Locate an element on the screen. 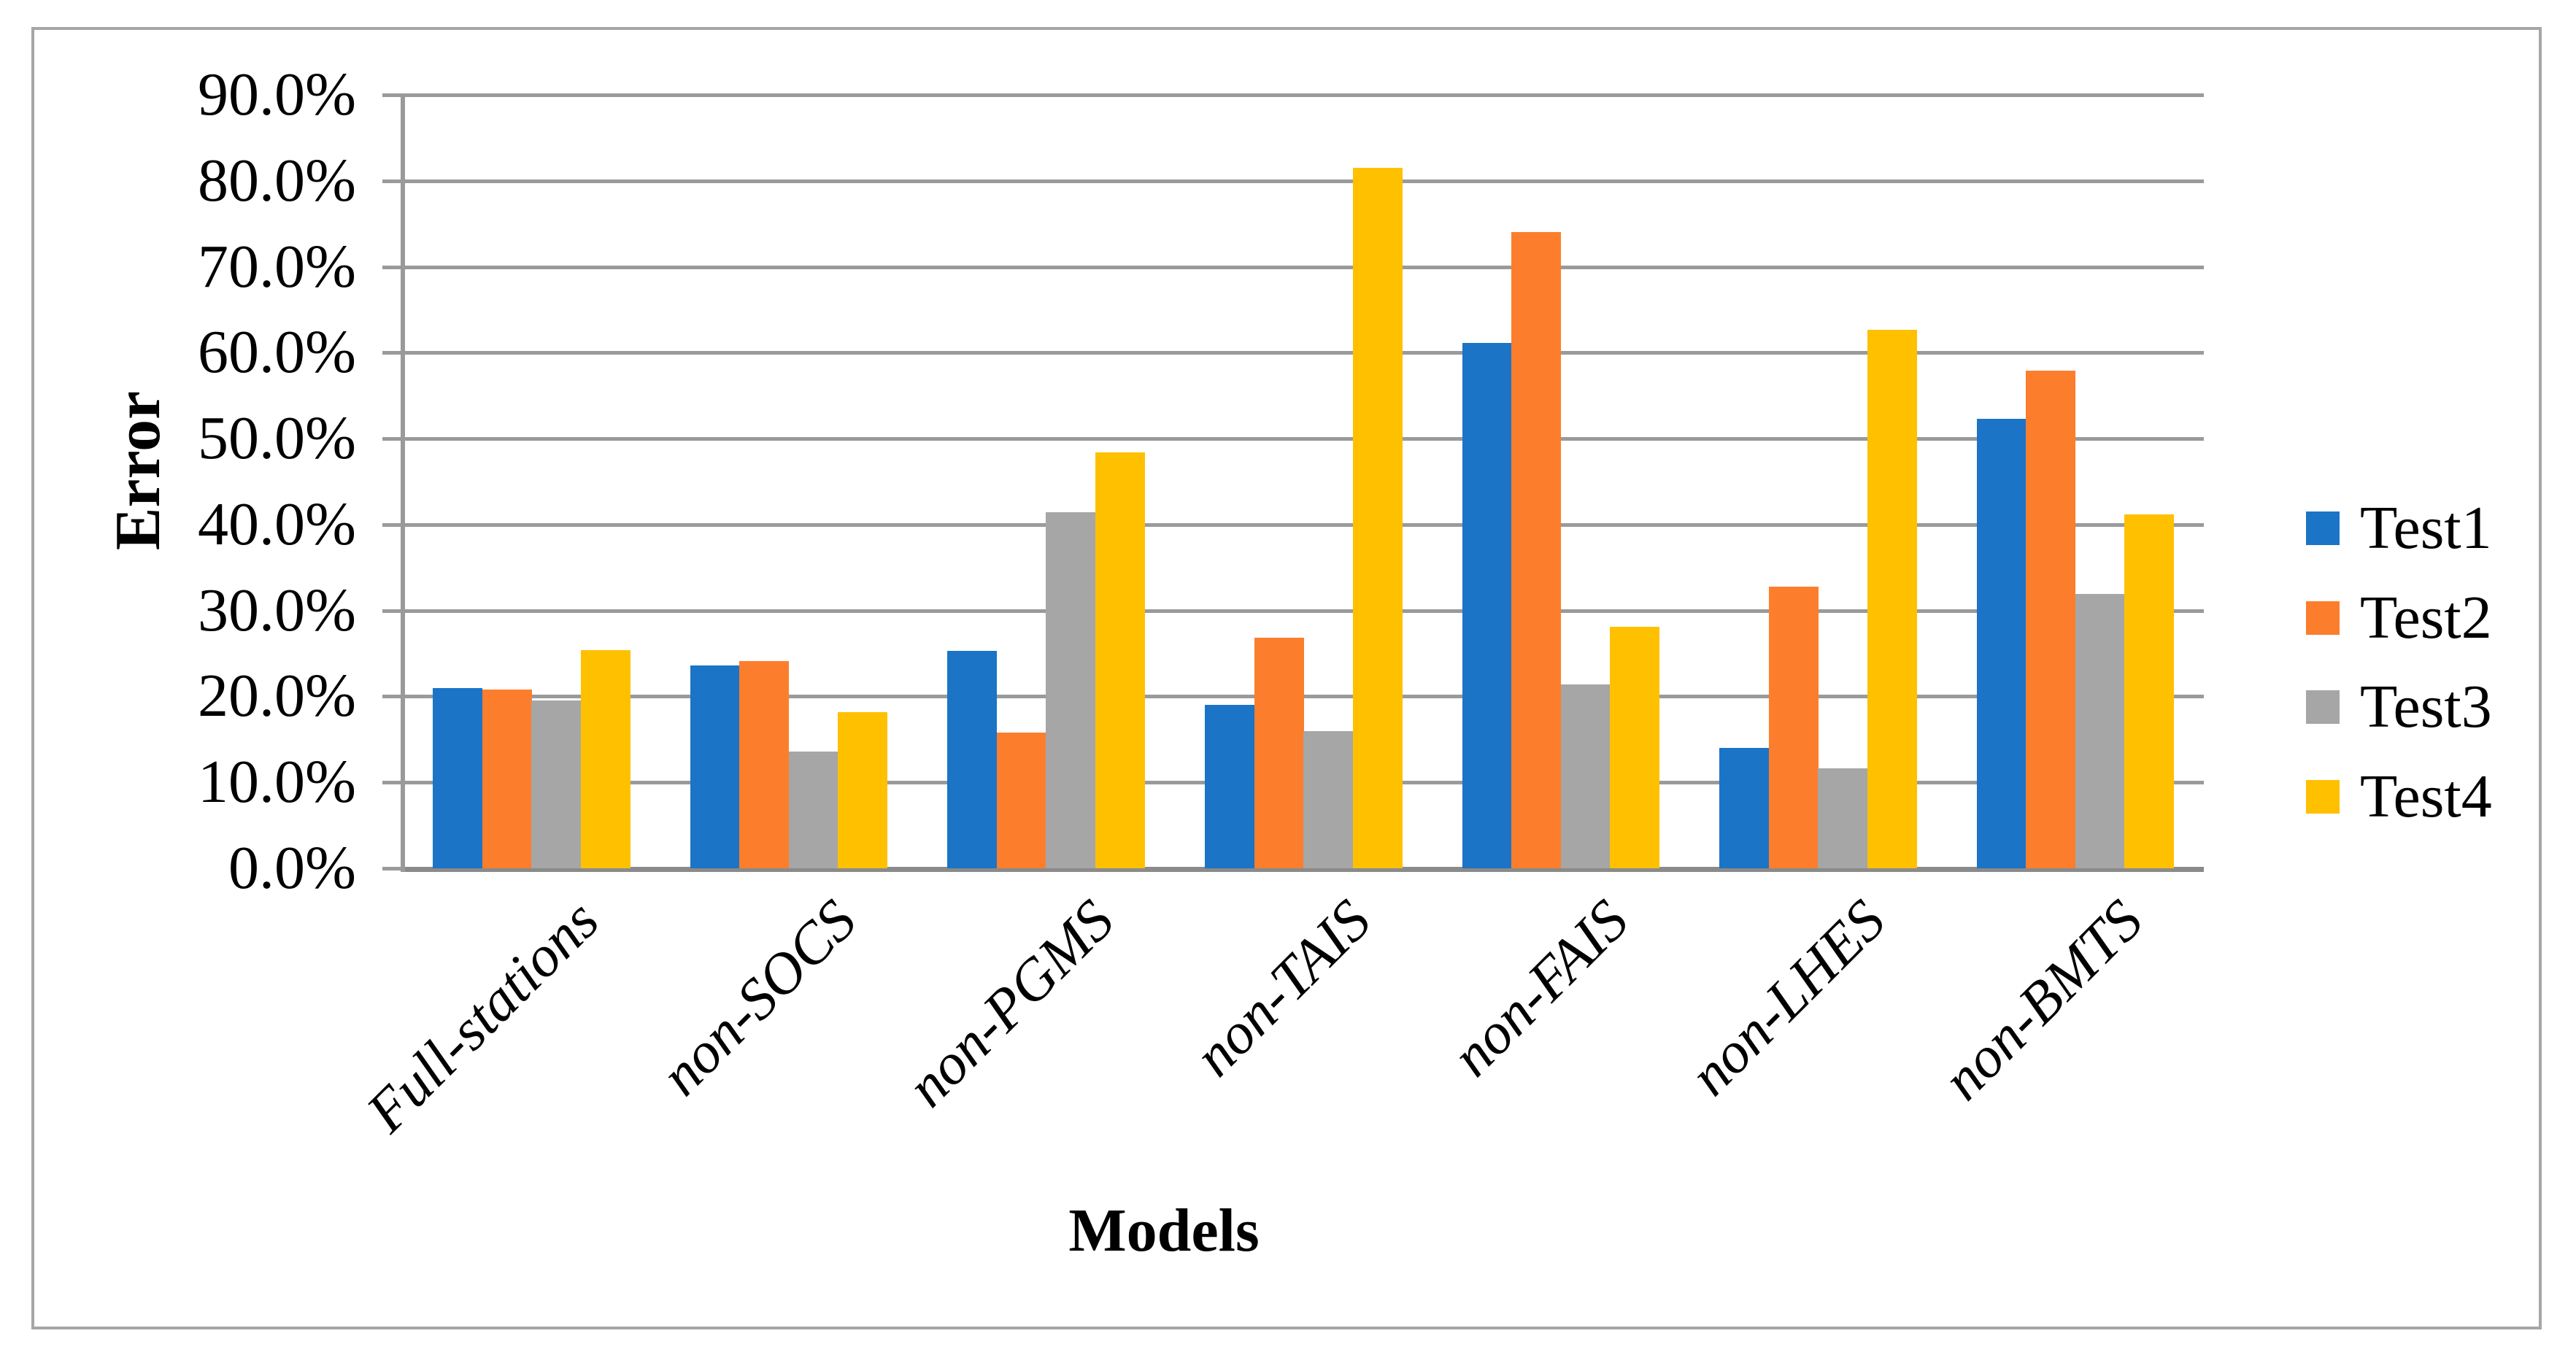 This screenshot has height=1355, width=2576. legend-label: Test1 is located at coordinates (2426, 528).